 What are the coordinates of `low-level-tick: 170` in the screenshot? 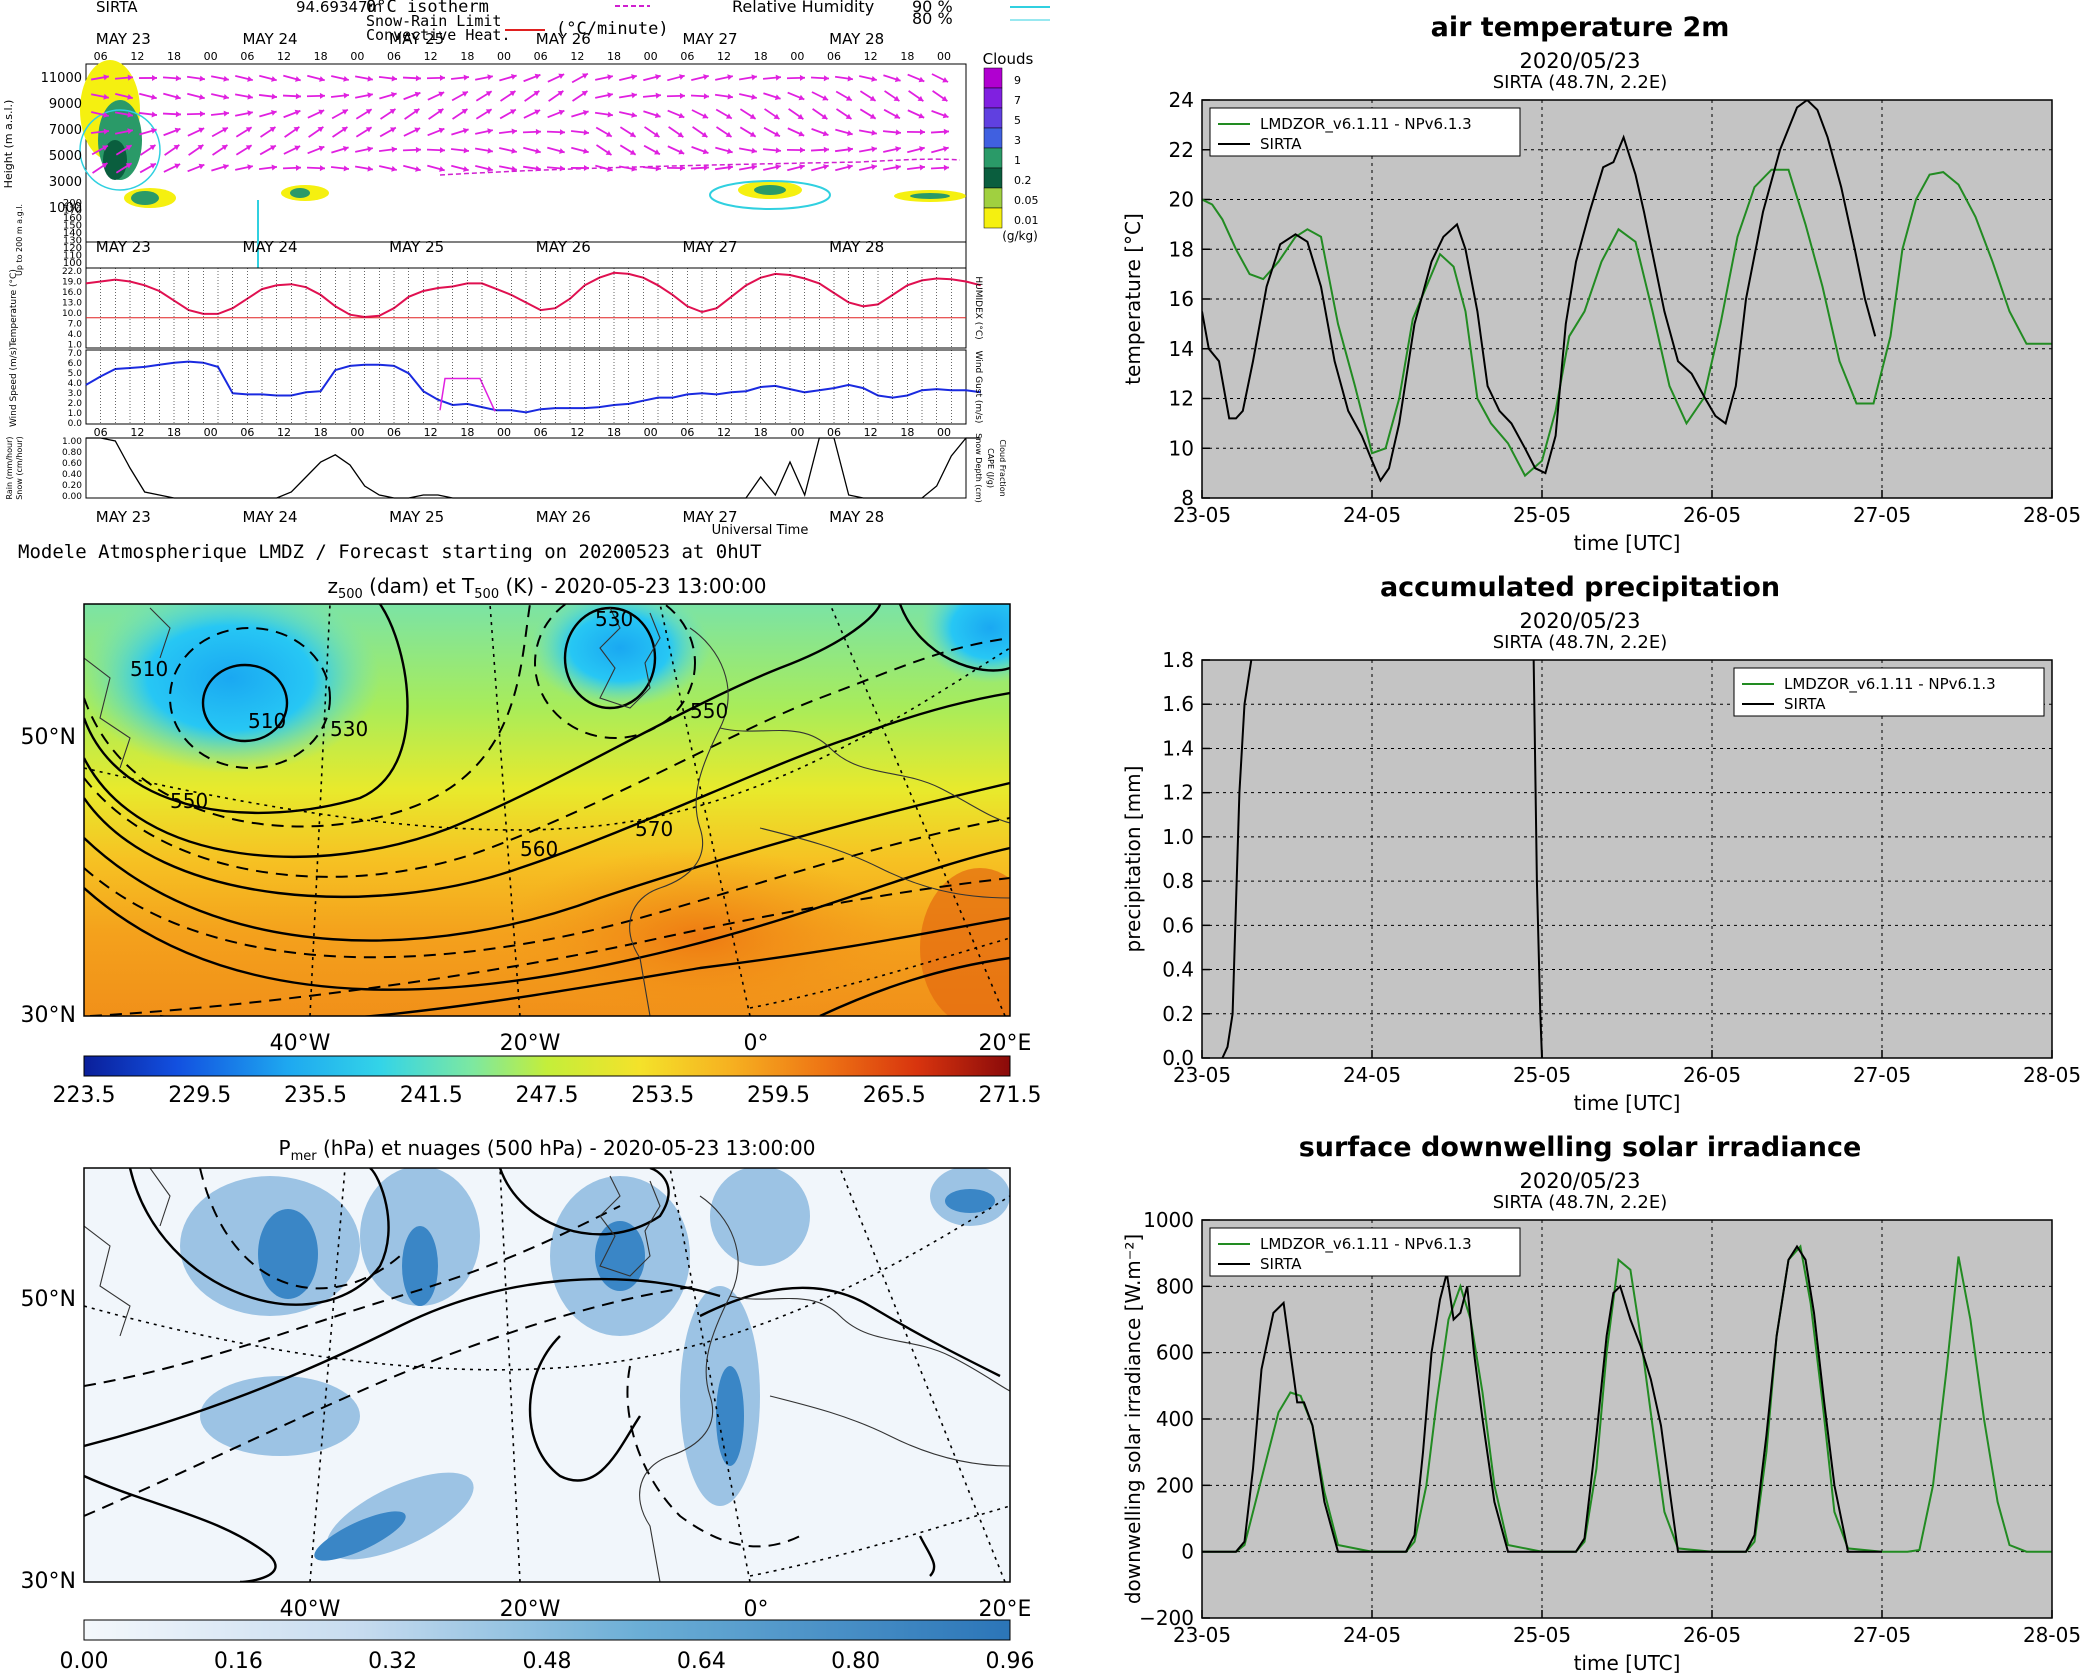 It's located at (72, 211).